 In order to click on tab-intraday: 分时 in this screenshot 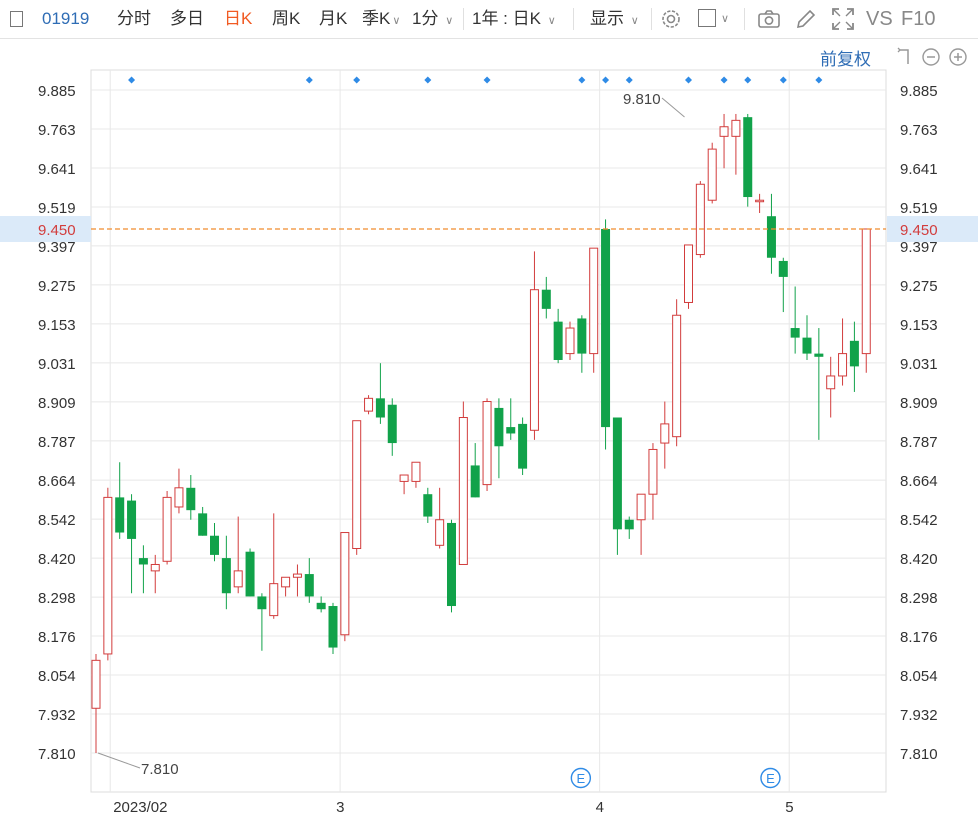, I will do `click(134, 18)`.